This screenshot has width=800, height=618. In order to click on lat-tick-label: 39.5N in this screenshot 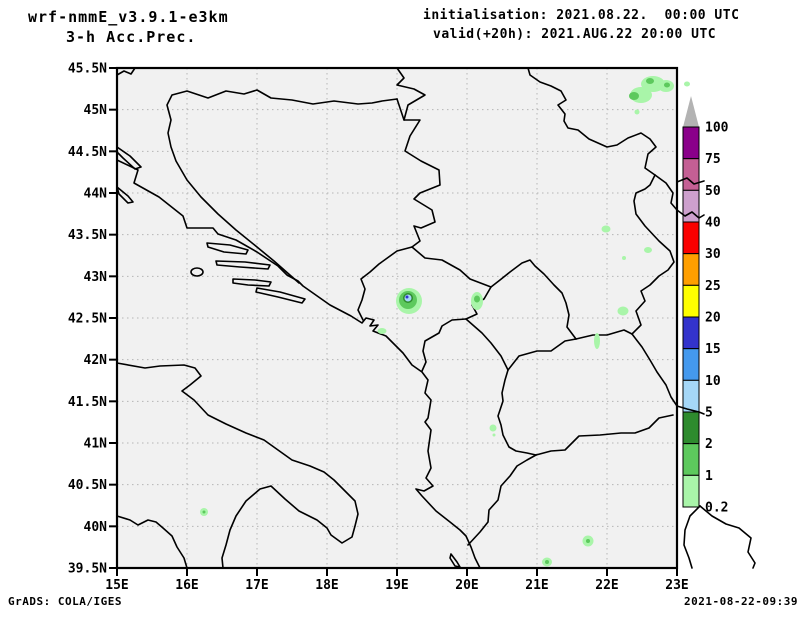, I will do `click(87, 569)`.